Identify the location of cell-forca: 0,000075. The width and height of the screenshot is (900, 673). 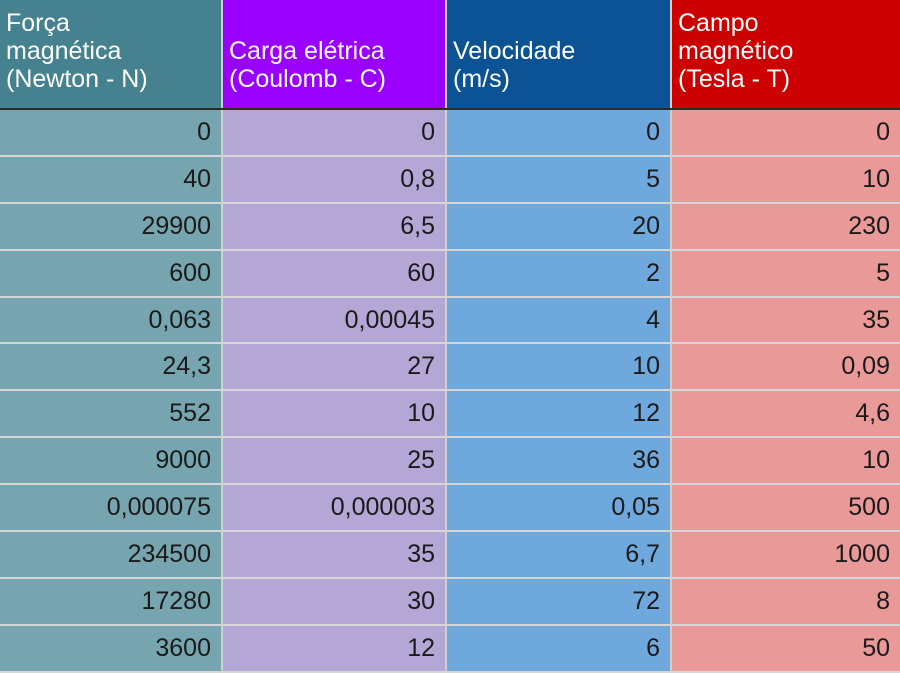
(111, 509).